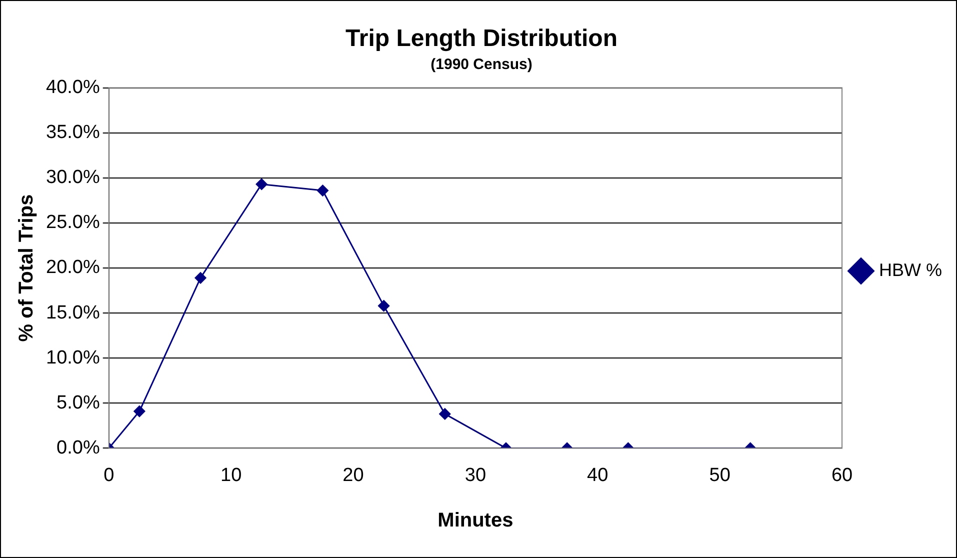 The image size is (957, 558). What do you see at coordinates (719, 475) in the screenshot?
I see `x-tick-label: 50` at bounding box center [719, 475].